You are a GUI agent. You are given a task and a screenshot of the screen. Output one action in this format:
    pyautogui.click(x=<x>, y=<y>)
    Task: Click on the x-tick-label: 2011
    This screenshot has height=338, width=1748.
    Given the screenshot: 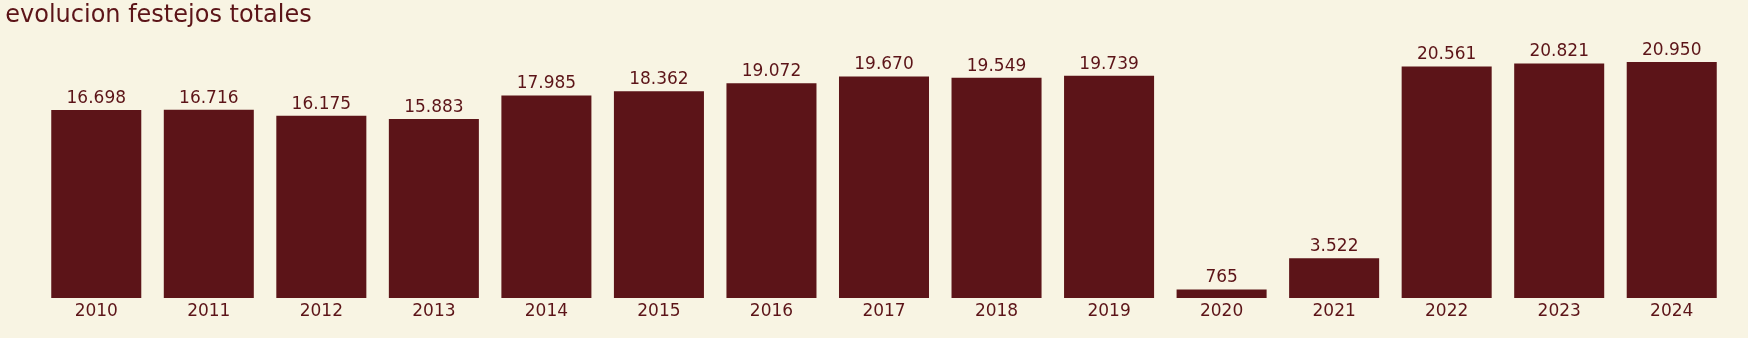 What is the action you would take?
    pyautogui.click(x=209, y=310)
    